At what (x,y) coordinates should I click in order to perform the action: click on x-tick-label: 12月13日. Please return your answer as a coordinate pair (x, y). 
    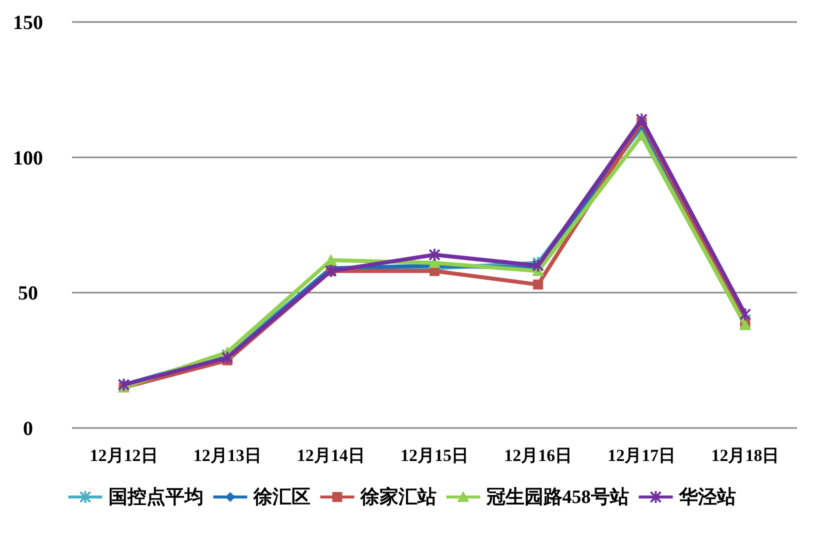
    Looking at the image, I should click on (227, 455).